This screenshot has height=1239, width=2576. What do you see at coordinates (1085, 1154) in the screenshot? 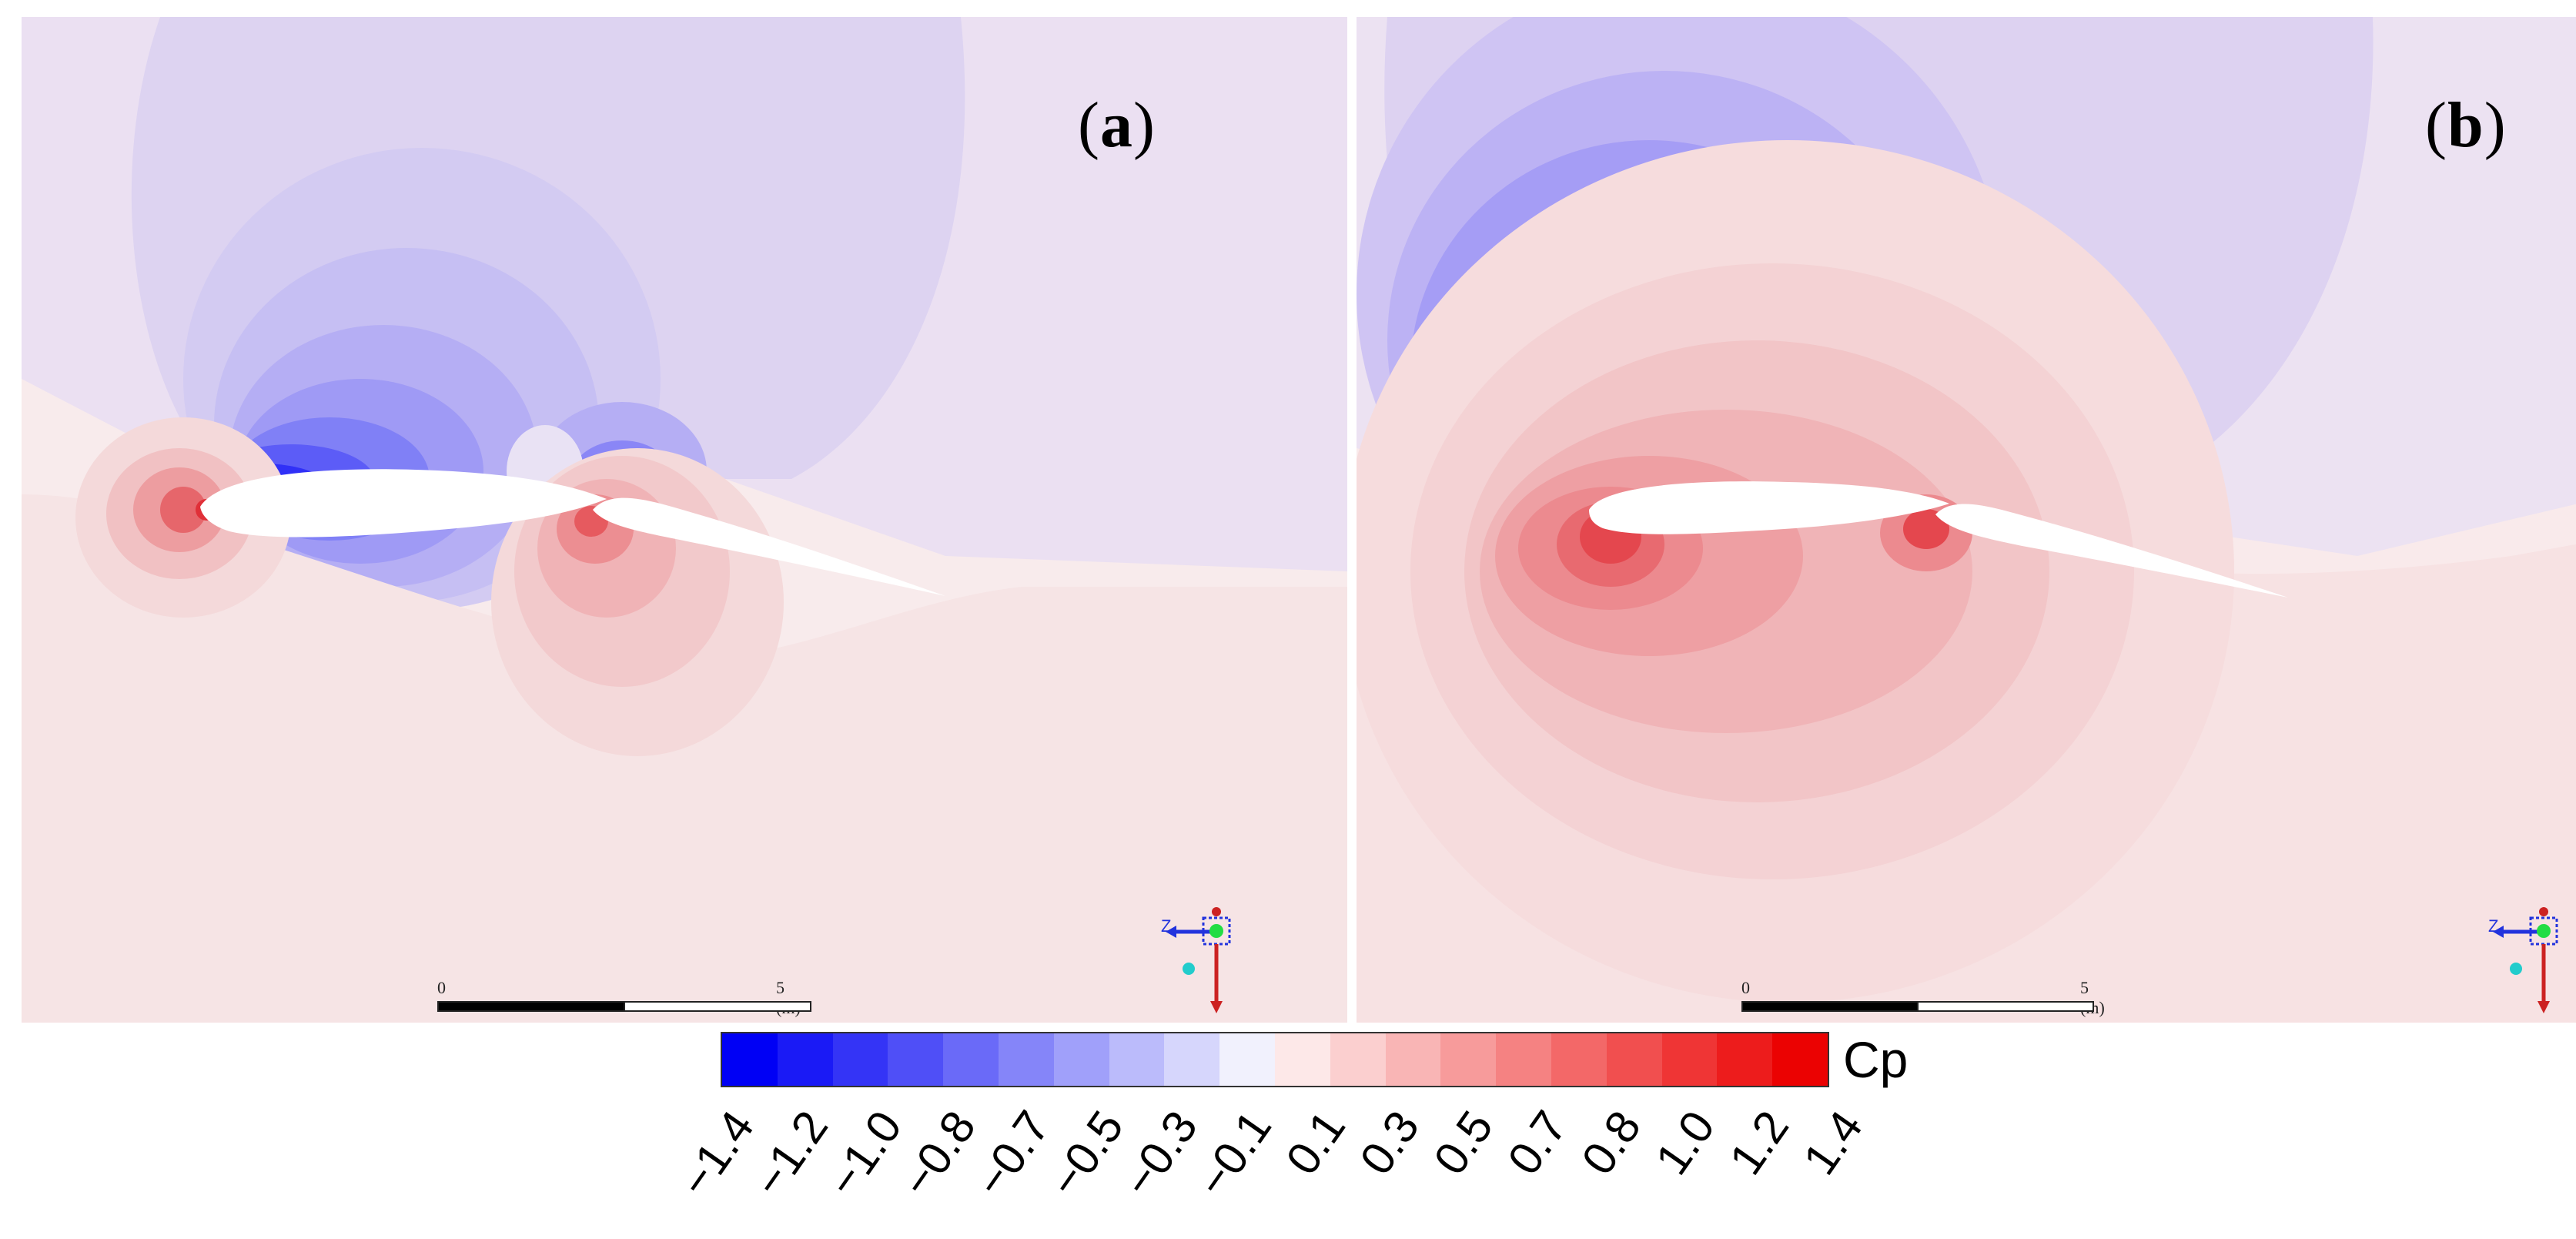
I see `colorbar-tick-label: −0.5` at bounding box center [1085, 1154].